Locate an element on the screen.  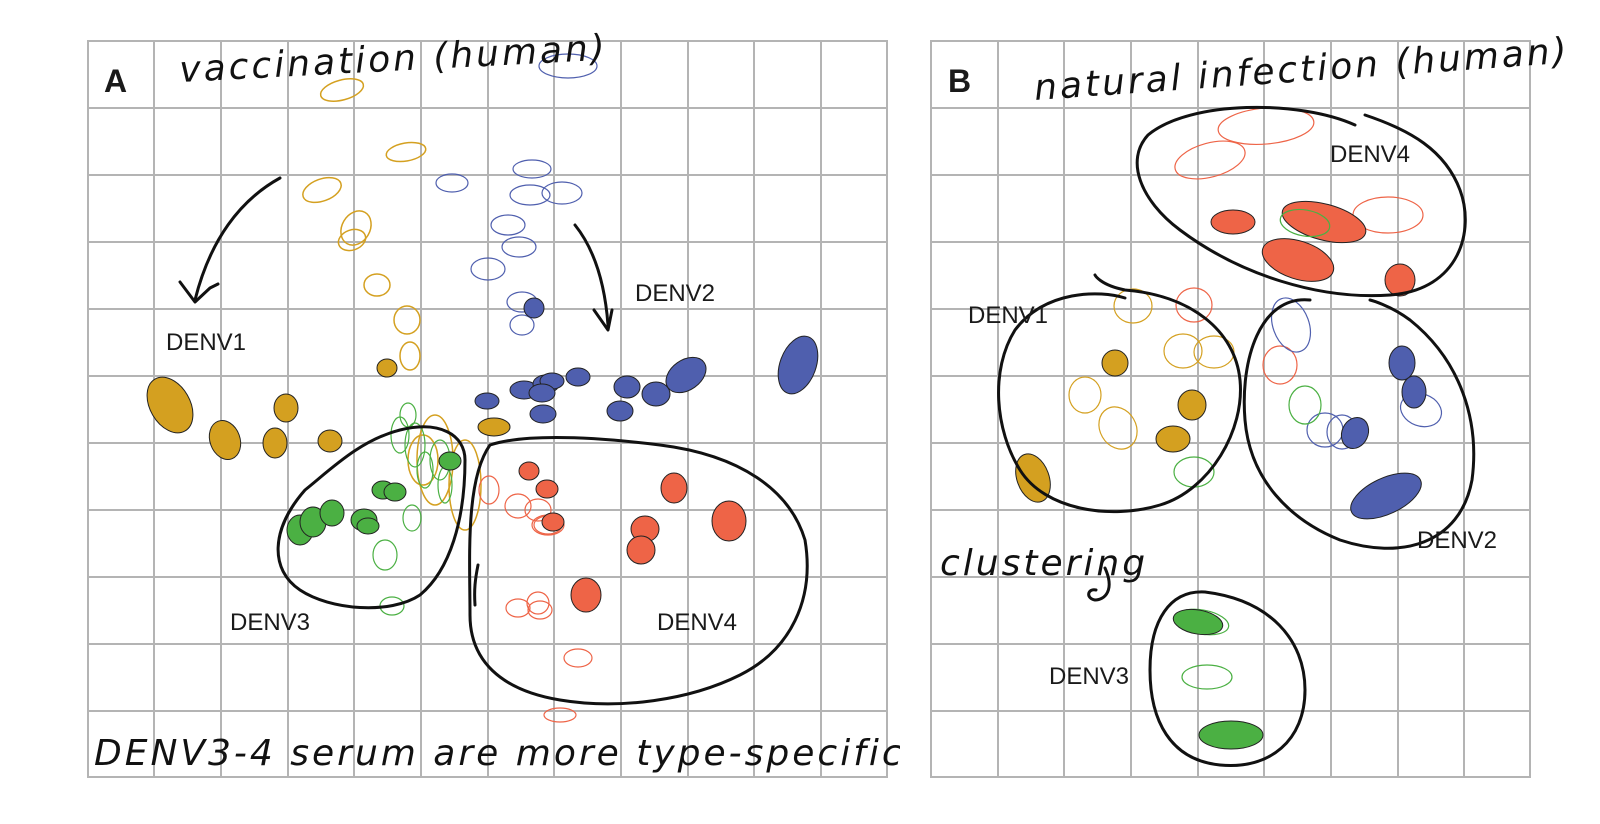
denv2-sera-a is located at coordinates (516, 194).